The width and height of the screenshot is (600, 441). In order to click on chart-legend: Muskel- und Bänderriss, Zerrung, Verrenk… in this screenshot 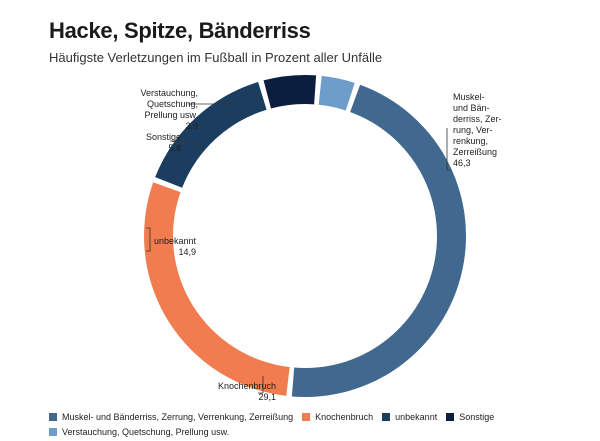, I will do `click(299, 425)`.